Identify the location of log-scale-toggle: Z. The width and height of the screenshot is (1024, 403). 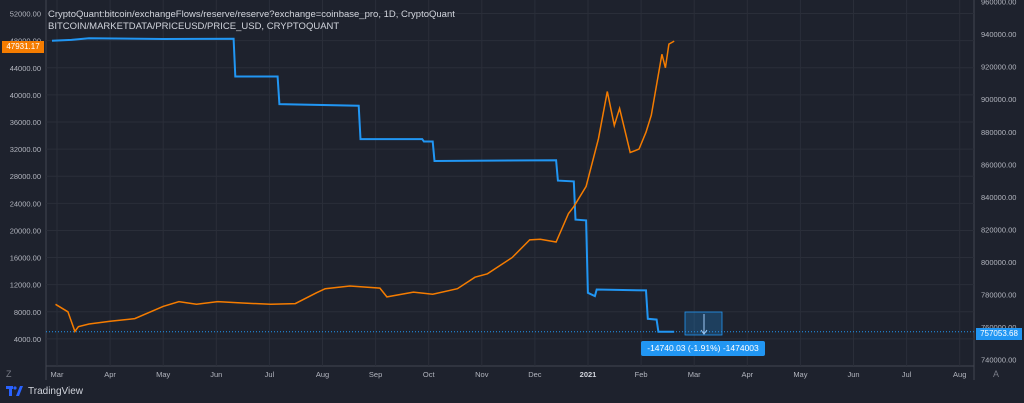
(9, 374).